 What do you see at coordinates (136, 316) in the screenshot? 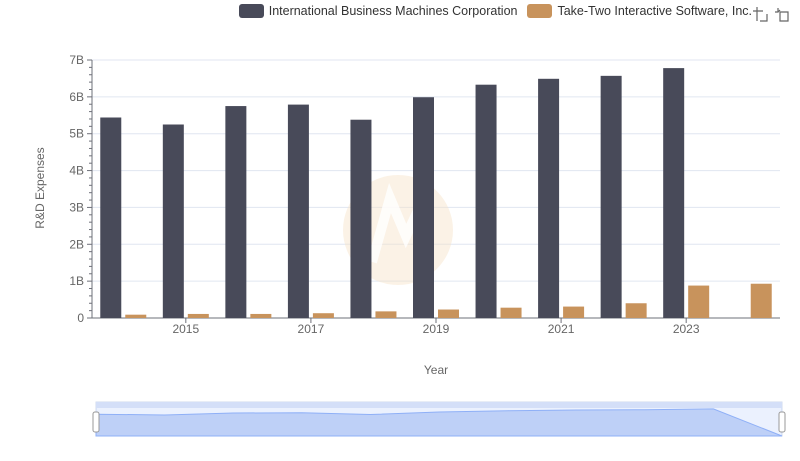
I see `bar-take-two-2014` at bounding box center [136, 316].